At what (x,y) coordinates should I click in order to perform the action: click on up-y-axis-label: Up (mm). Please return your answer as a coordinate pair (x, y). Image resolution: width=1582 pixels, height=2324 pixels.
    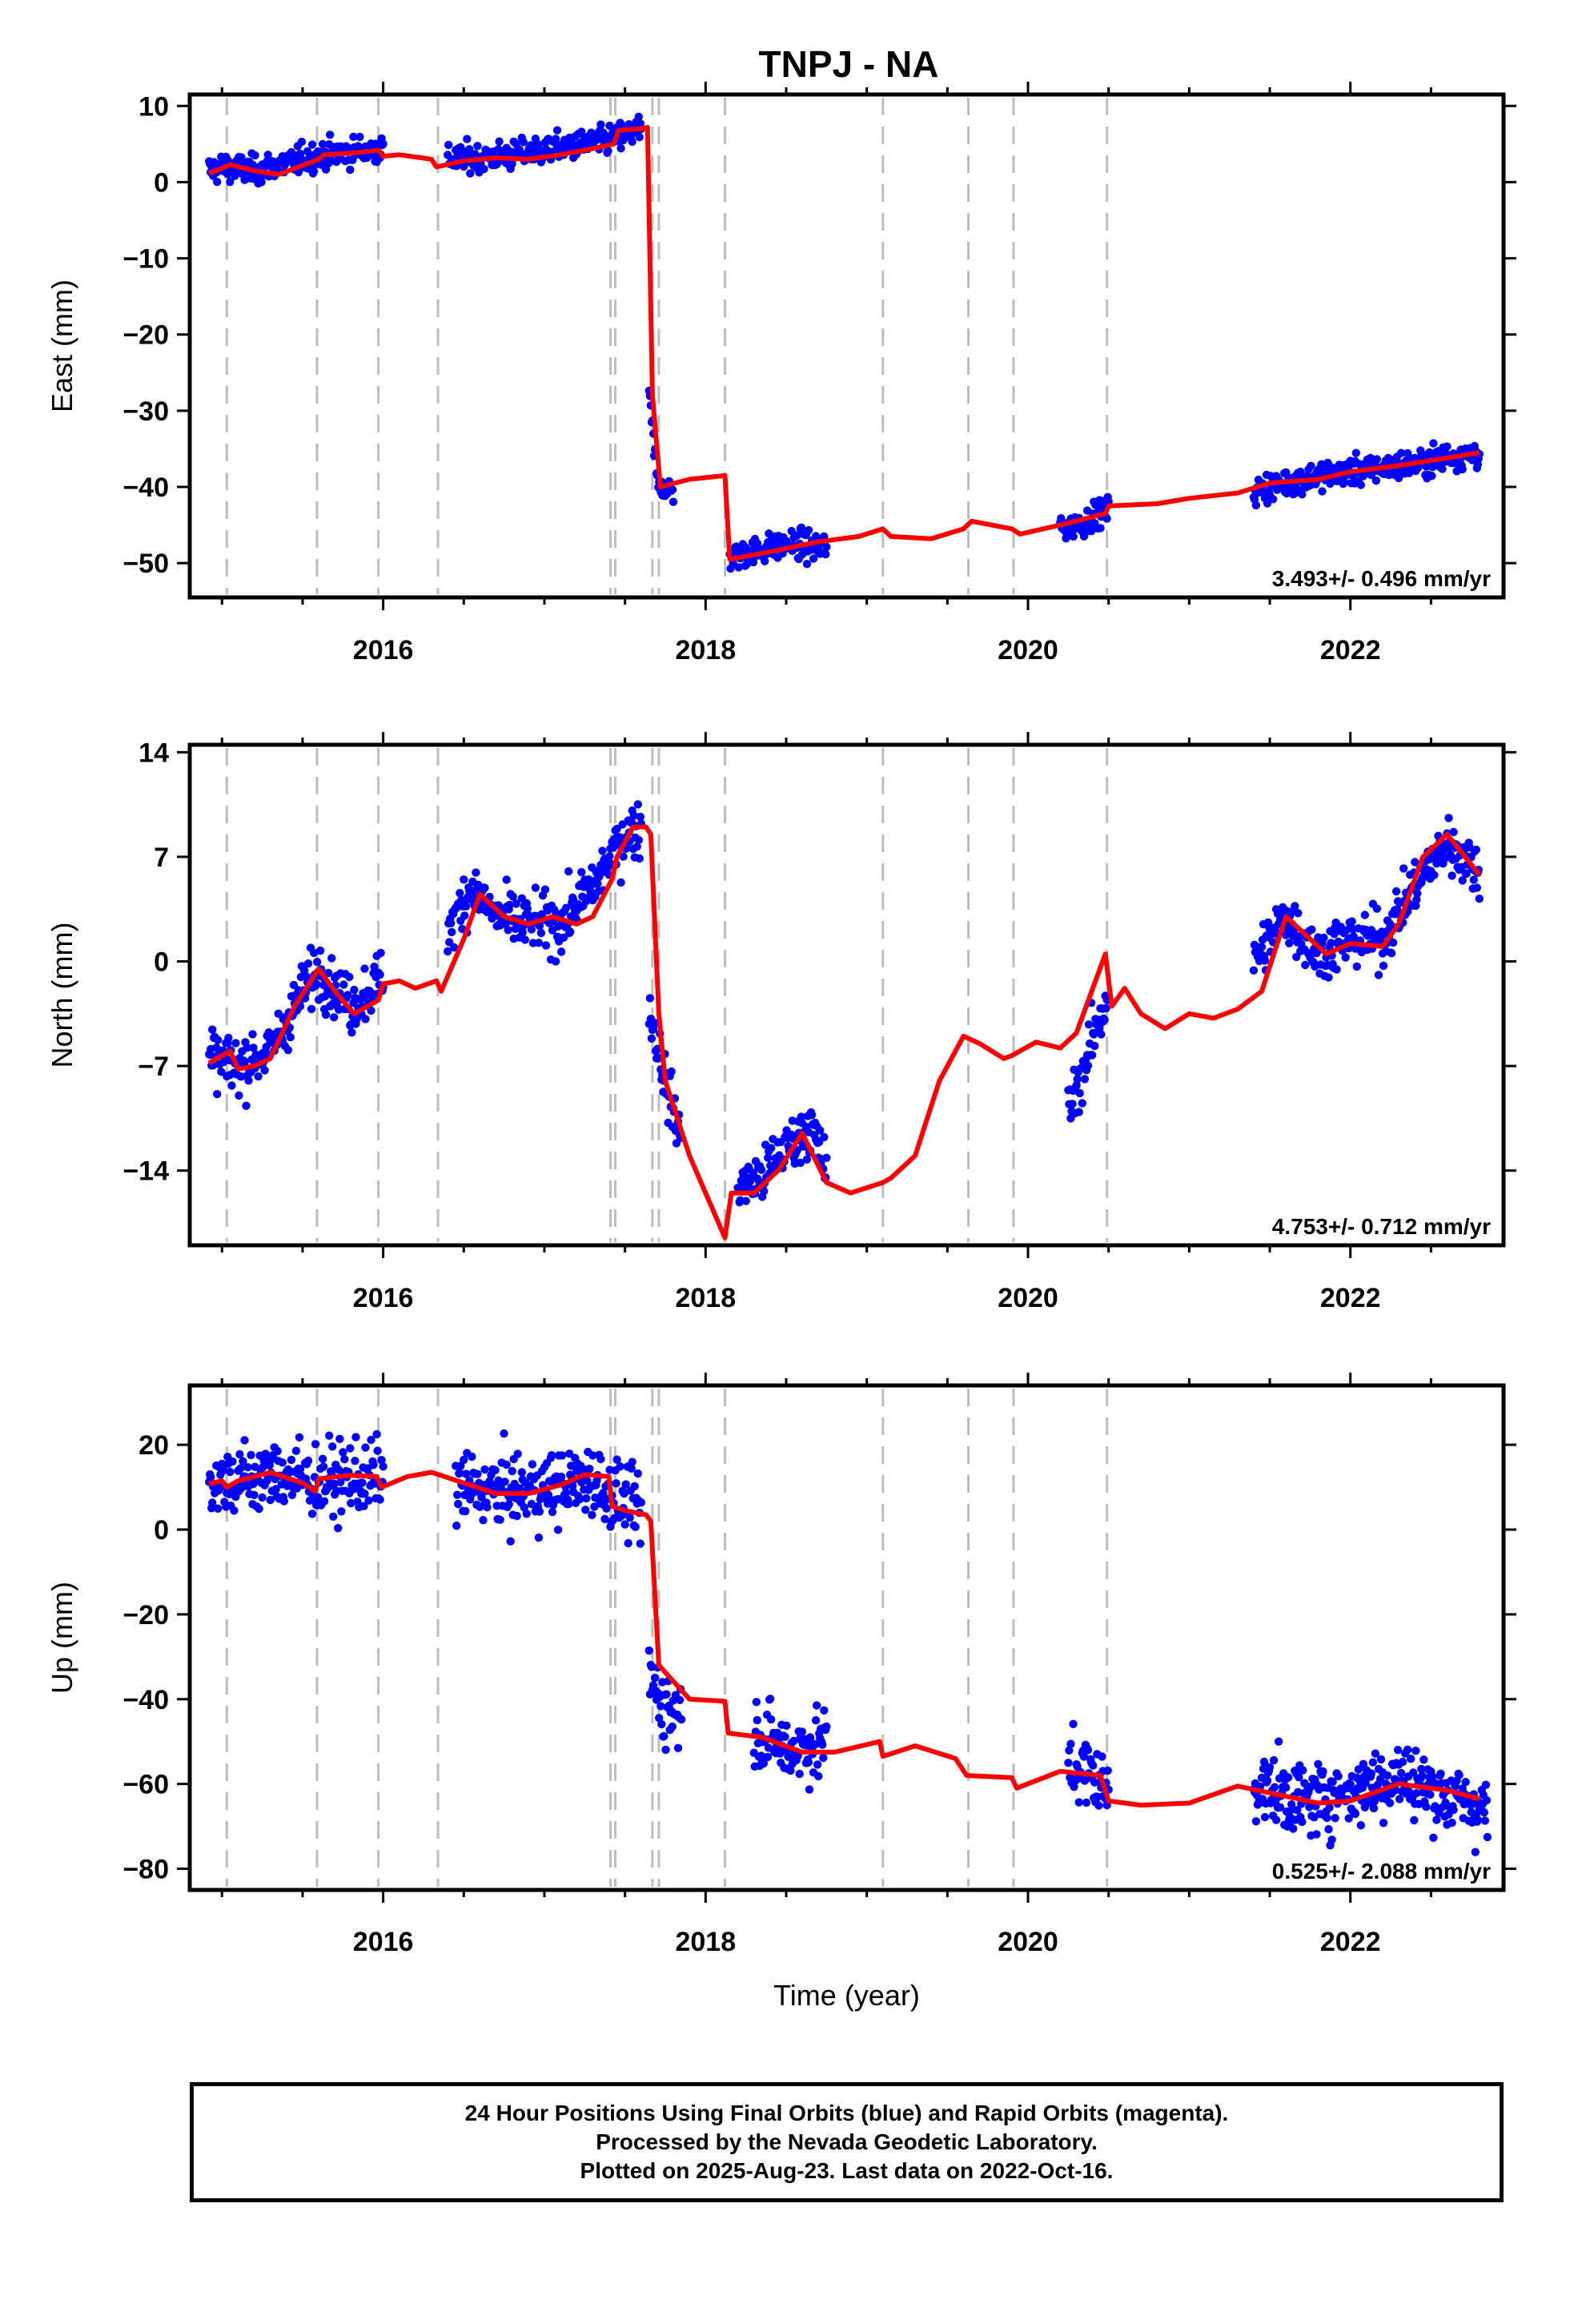
    Looking at the image, I should click on (62, 1638).